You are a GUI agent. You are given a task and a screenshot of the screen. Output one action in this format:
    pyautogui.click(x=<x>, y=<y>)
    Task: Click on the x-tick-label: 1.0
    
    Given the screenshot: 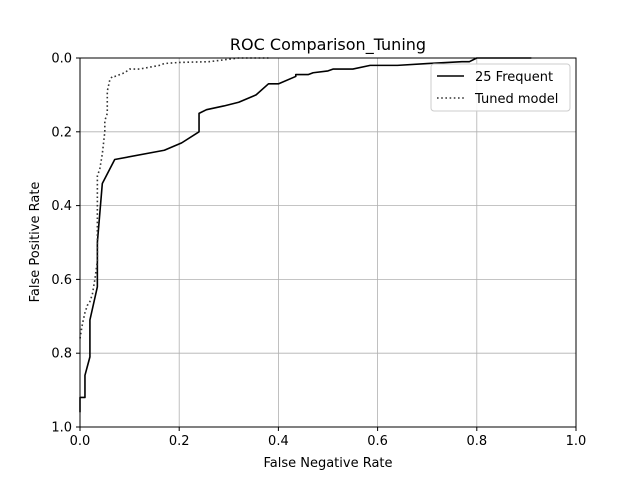 What is the action you would take?
    pyautogui.click(x=576, y=441)
    